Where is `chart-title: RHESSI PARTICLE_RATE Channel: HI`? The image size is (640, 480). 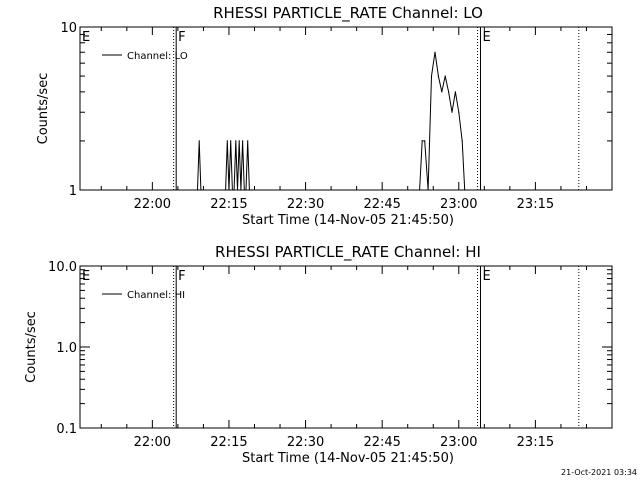
chart-title: RHESSI PARTICLE_RATE Channel: HI is located at coordinates (348, 252).